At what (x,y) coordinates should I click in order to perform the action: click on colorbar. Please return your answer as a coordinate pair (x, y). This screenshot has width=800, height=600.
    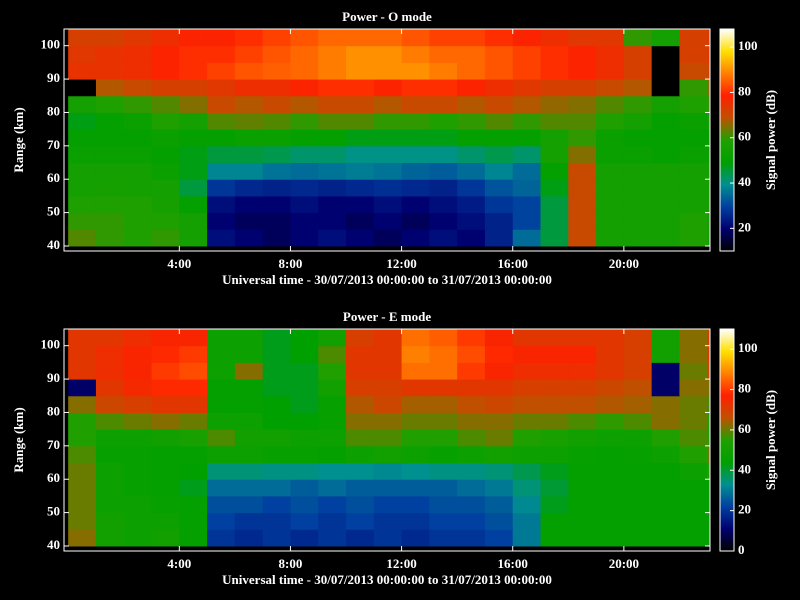
    Looking at the image, I should click on (727, 140).